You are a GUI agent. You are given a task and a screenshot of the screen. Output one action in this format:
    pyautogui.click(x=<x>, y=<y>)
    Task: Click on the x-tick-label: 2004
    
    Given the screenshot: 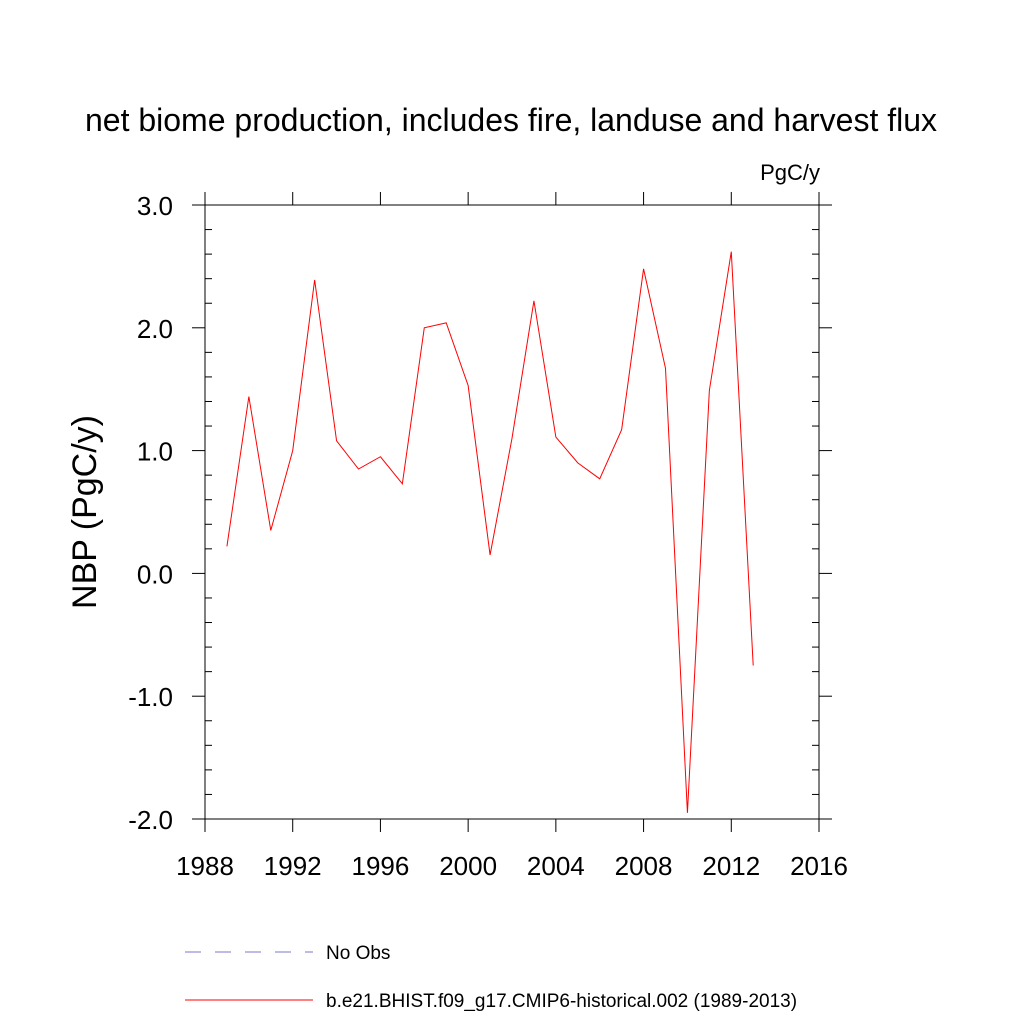 What is the action you would take?
    pyautogui.click(x=556, y=866)
    